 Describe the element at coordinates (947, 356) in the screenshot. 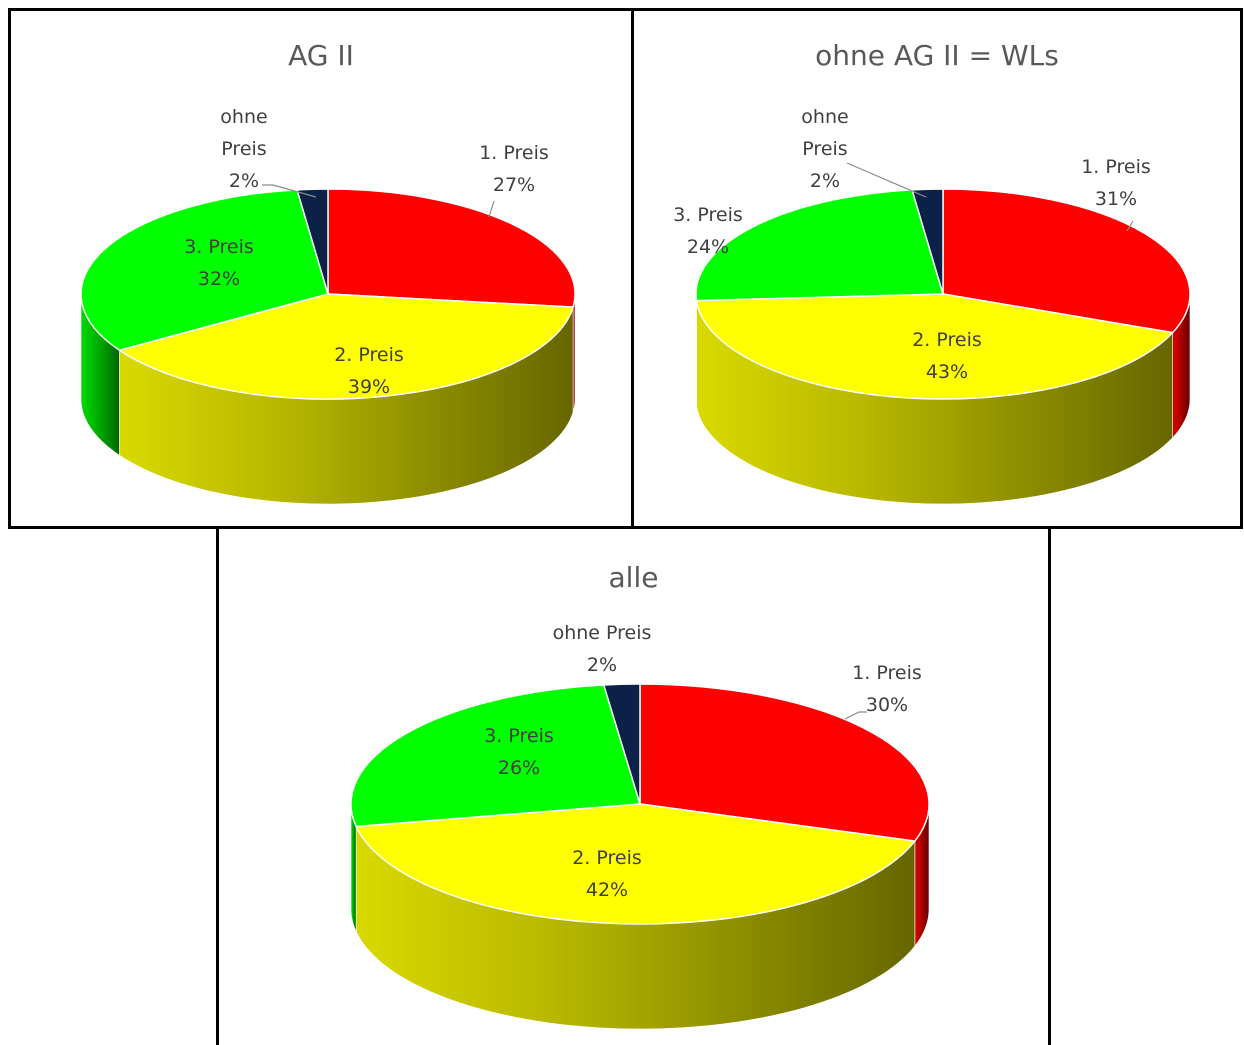

I see `slice-label-2: 2. Preis 43%` at that location.